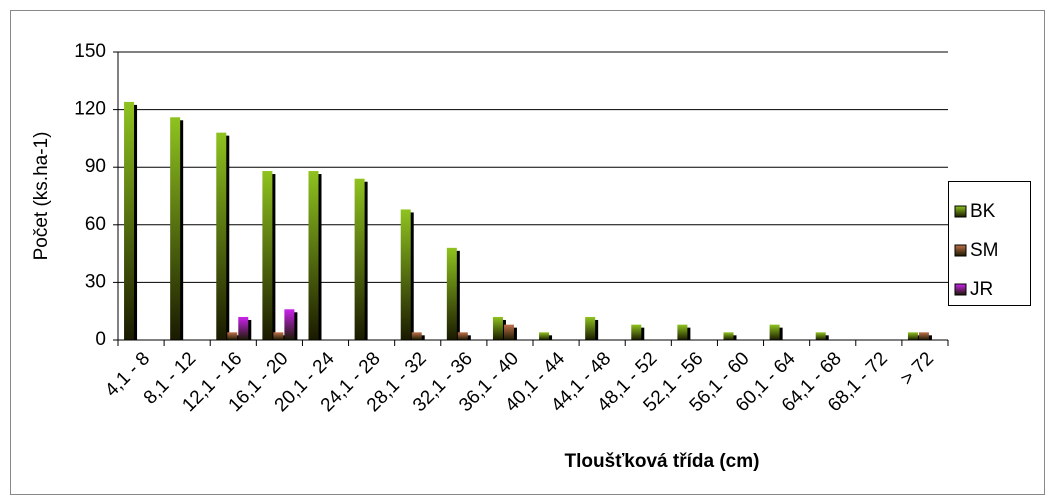  Describe the element at coordinates (90, 51) in the screenshot. I see `y-tick-label: 150` at that location.